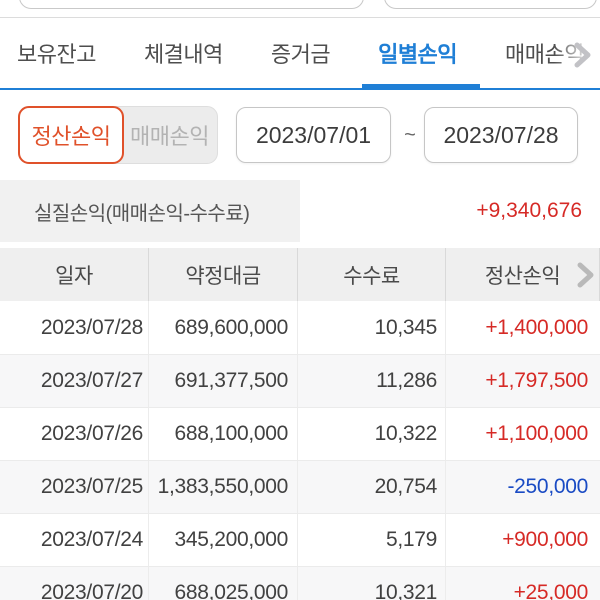 Image resolution: width=600 pixels, height=600 pixels. What do you see at coordinates (372, 583) in the screenshot?
I see `cell-fee: 10,321` at bounding box center [372, 583].